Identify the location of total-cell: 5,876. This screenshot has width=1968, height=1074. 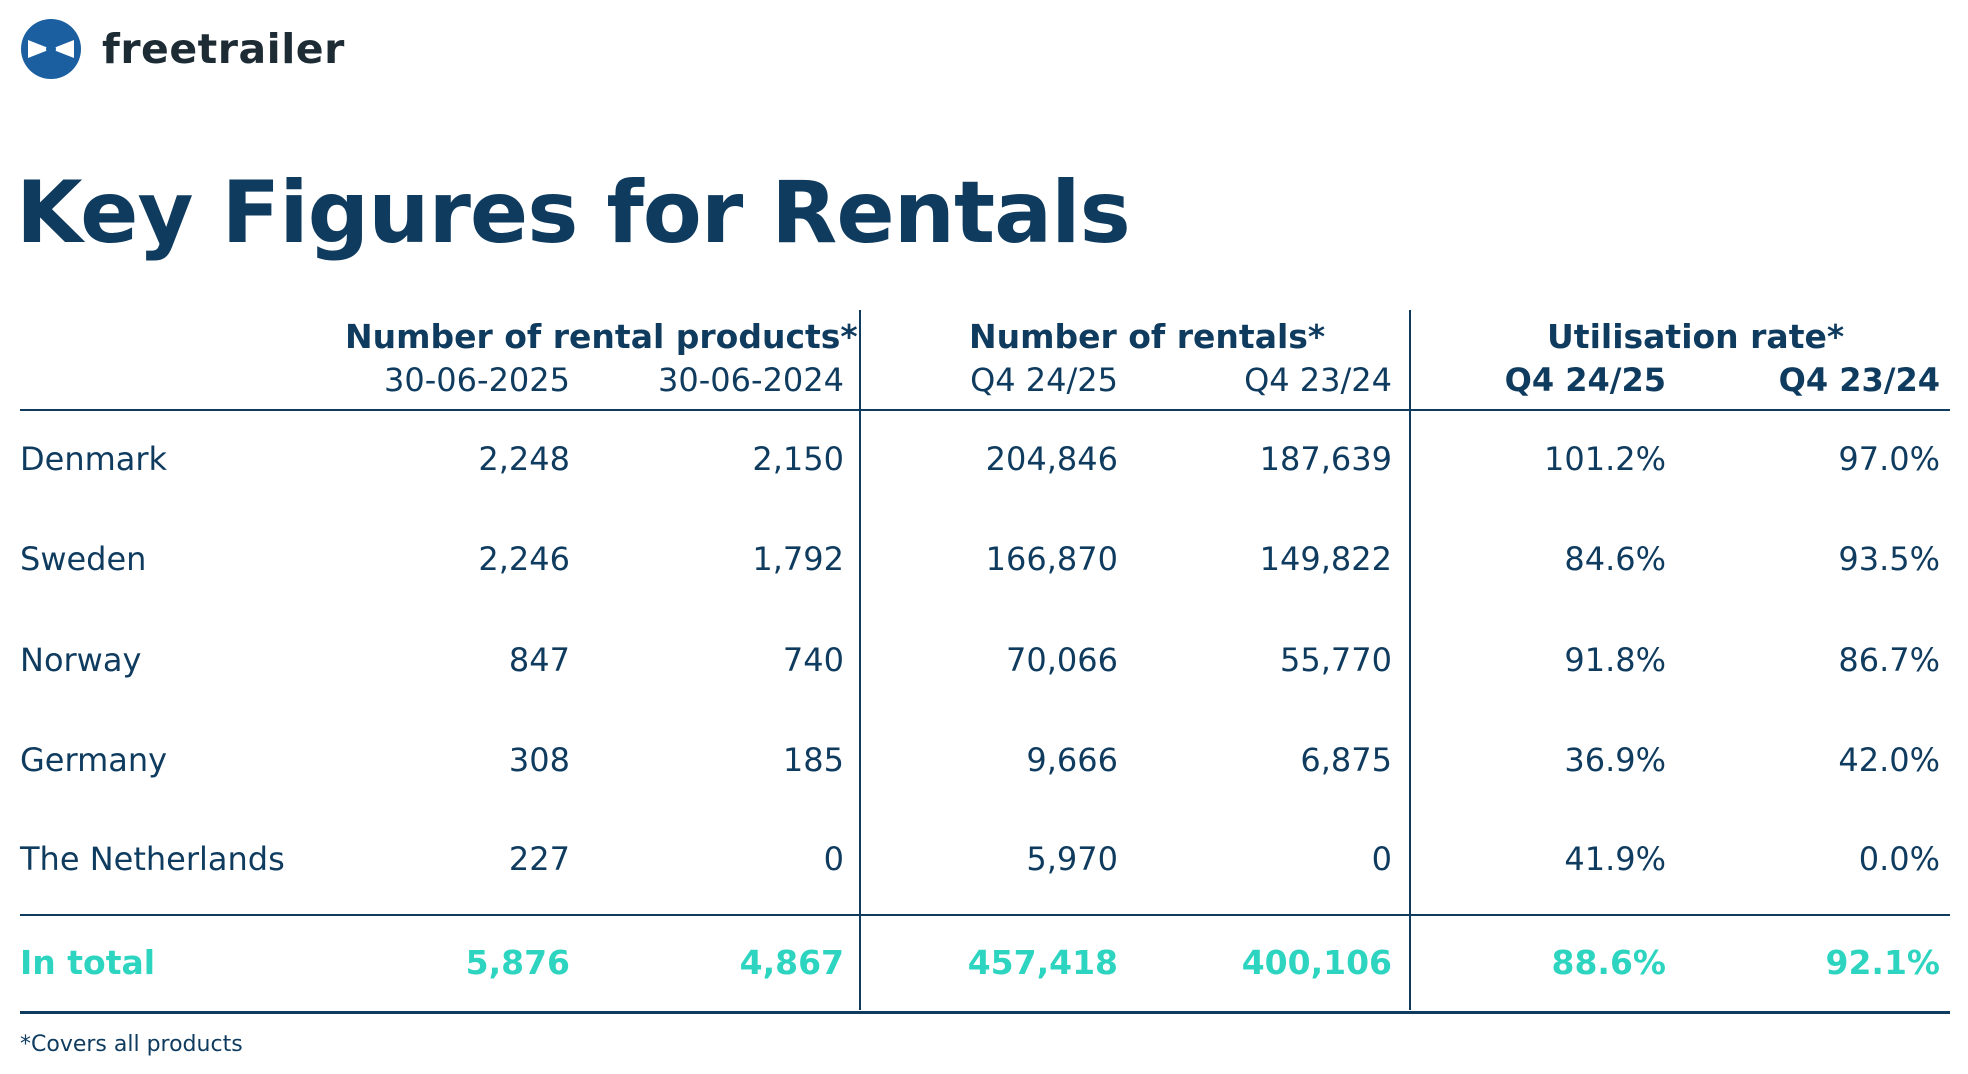
(517, 962).